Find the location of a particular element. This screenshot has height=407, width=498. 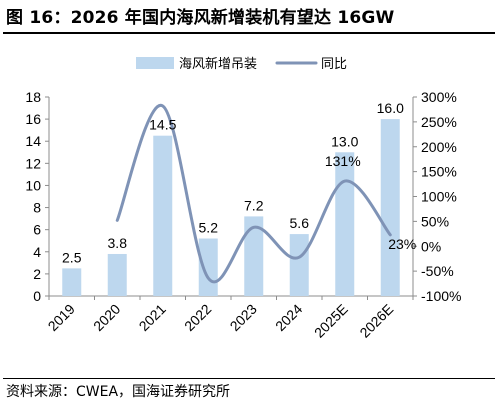

legend-line-label: 同比 is located at coordinates (334, 64).